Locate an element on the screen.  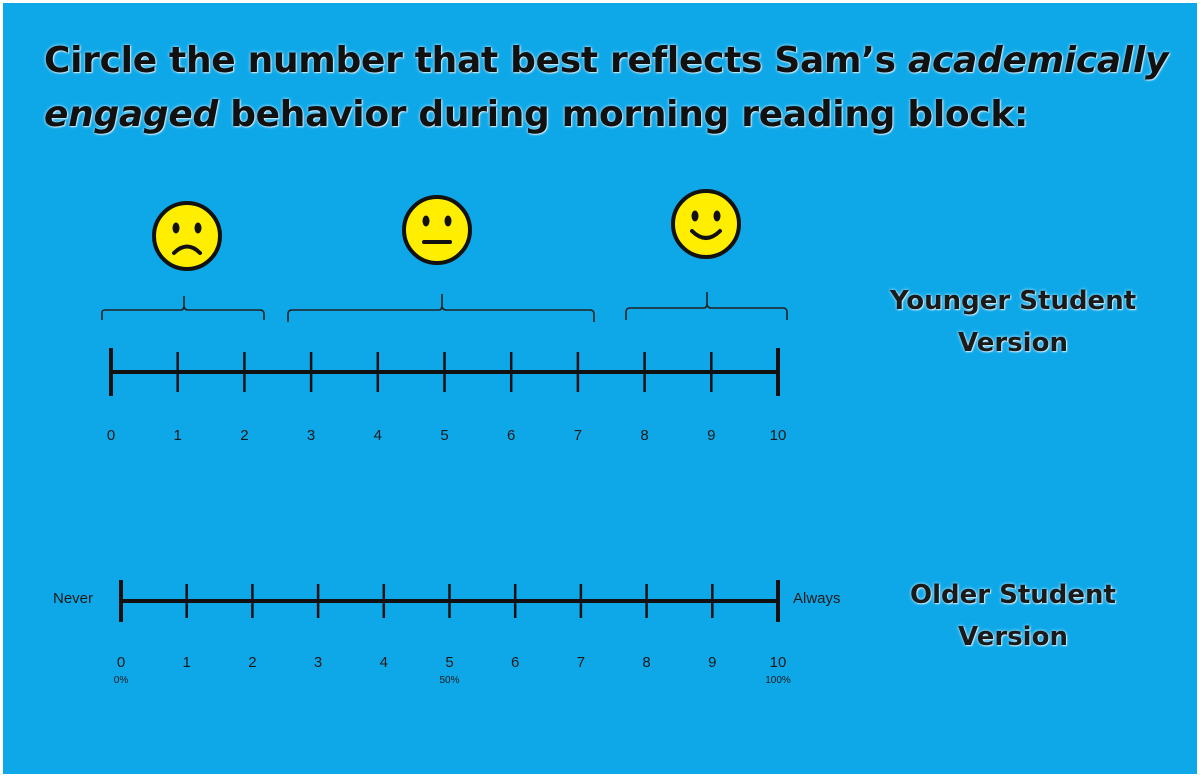
older-number-10: 10 is located at coordinates (778, 662).